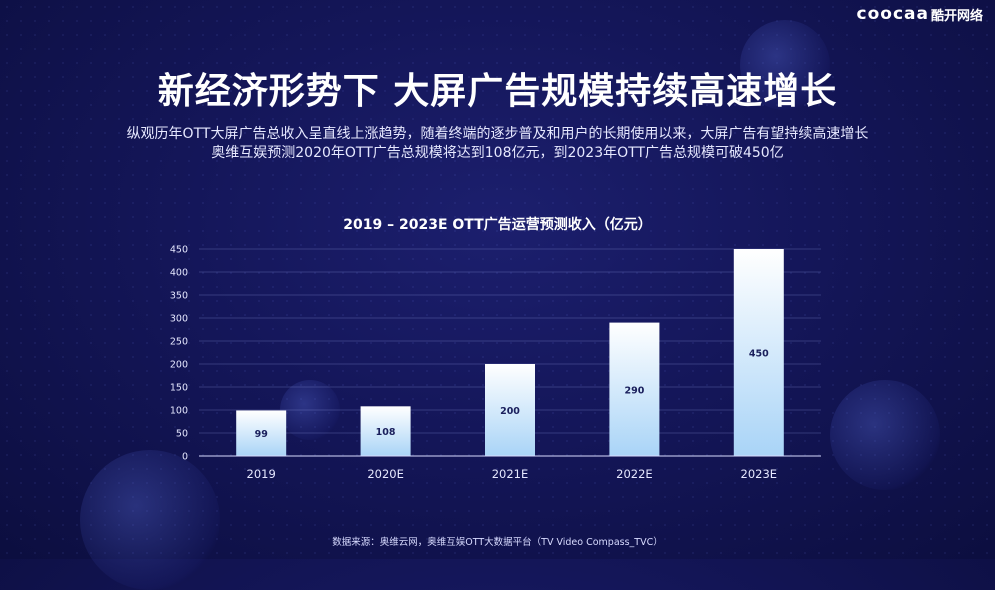 The width and height of the screenshot is (995, 590). I want to click on bar-2020E, so click(385, 431).